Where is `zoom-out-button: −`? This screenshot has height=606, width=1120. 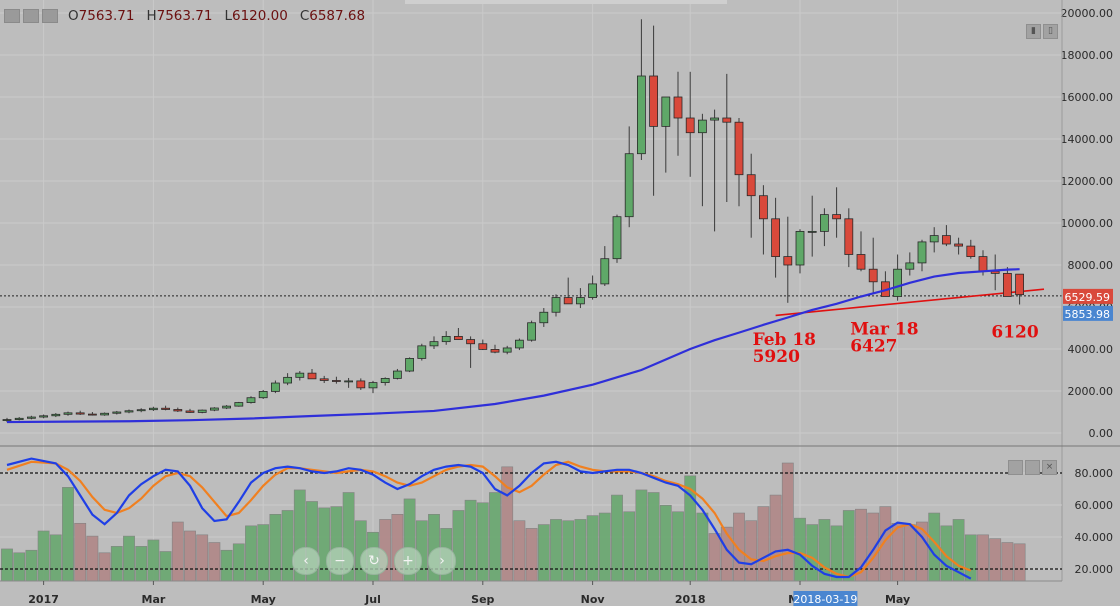
zoom-out-button: − is located at coordinates (340, 561).